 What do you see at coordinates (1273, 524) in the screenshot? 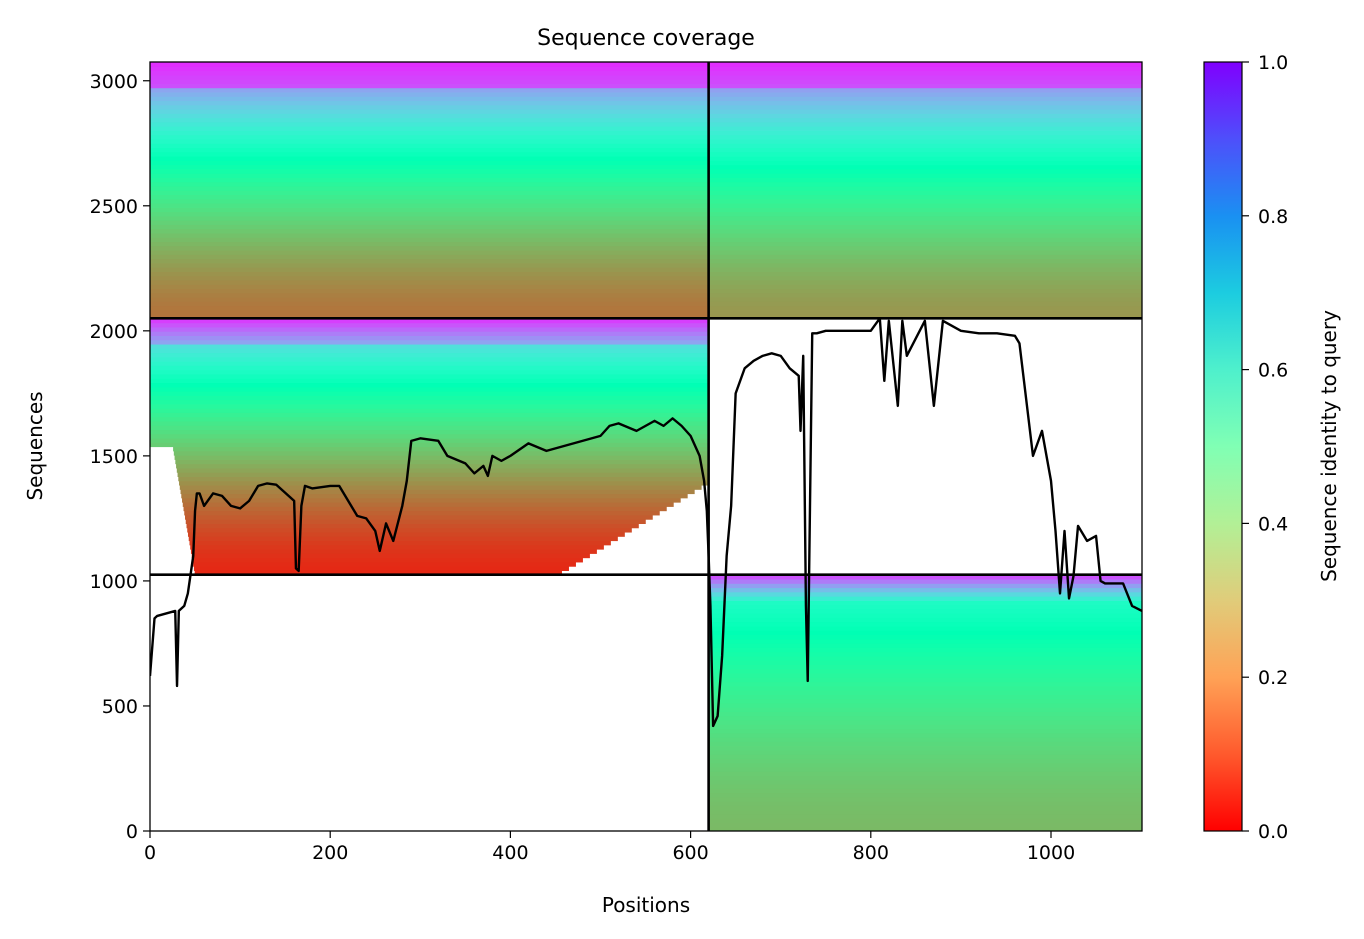
I see `colorbar-tick-label: 0.4` at bounding box center [1273, 524].